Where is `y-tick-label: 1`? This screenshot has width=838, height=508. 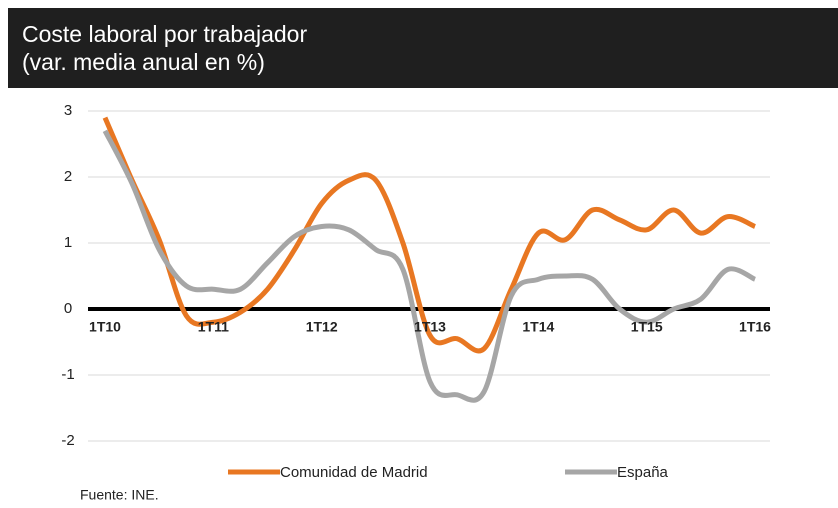
y-tick-label: 1 is located at coordinates (68, 242).